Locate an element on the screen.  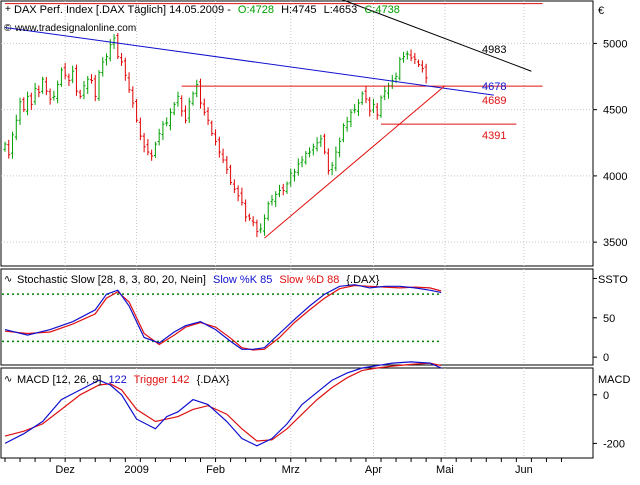
stochastic-wave-icon: ∿ is located at coordinates (8, 279).